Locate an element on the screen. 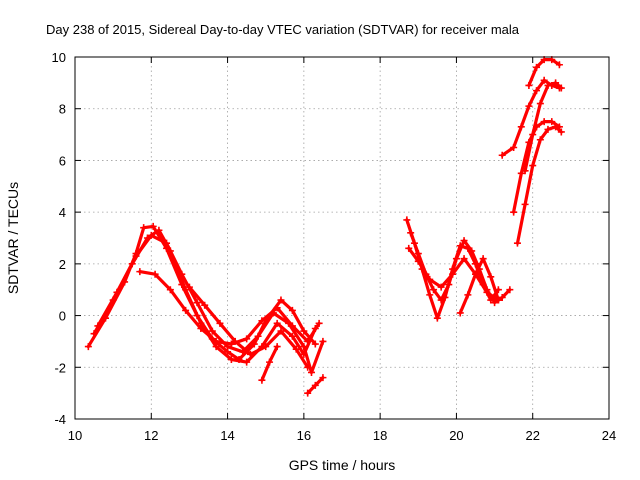  series-arc-1c is located at coordinates (210, 304).